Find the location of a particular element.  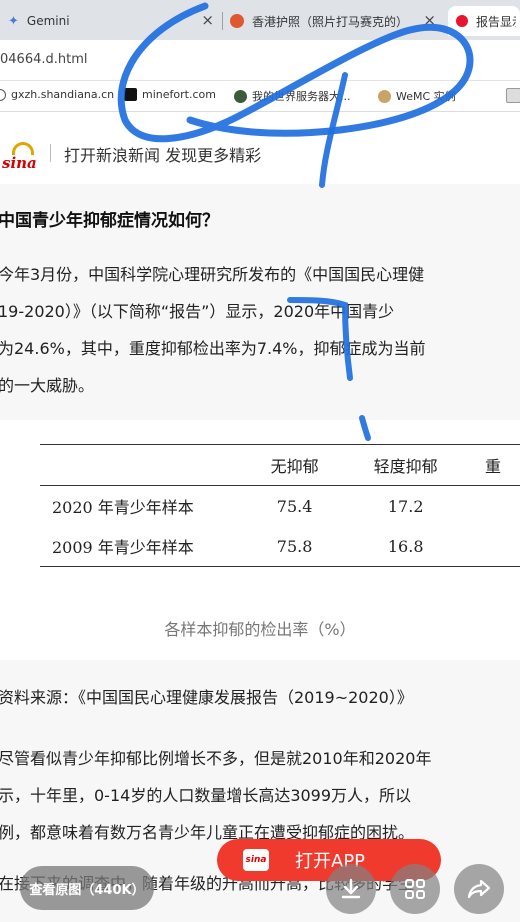

table-row: 2020 年青少年样本 75.4 17.2 is located at coordinates (280, 506).